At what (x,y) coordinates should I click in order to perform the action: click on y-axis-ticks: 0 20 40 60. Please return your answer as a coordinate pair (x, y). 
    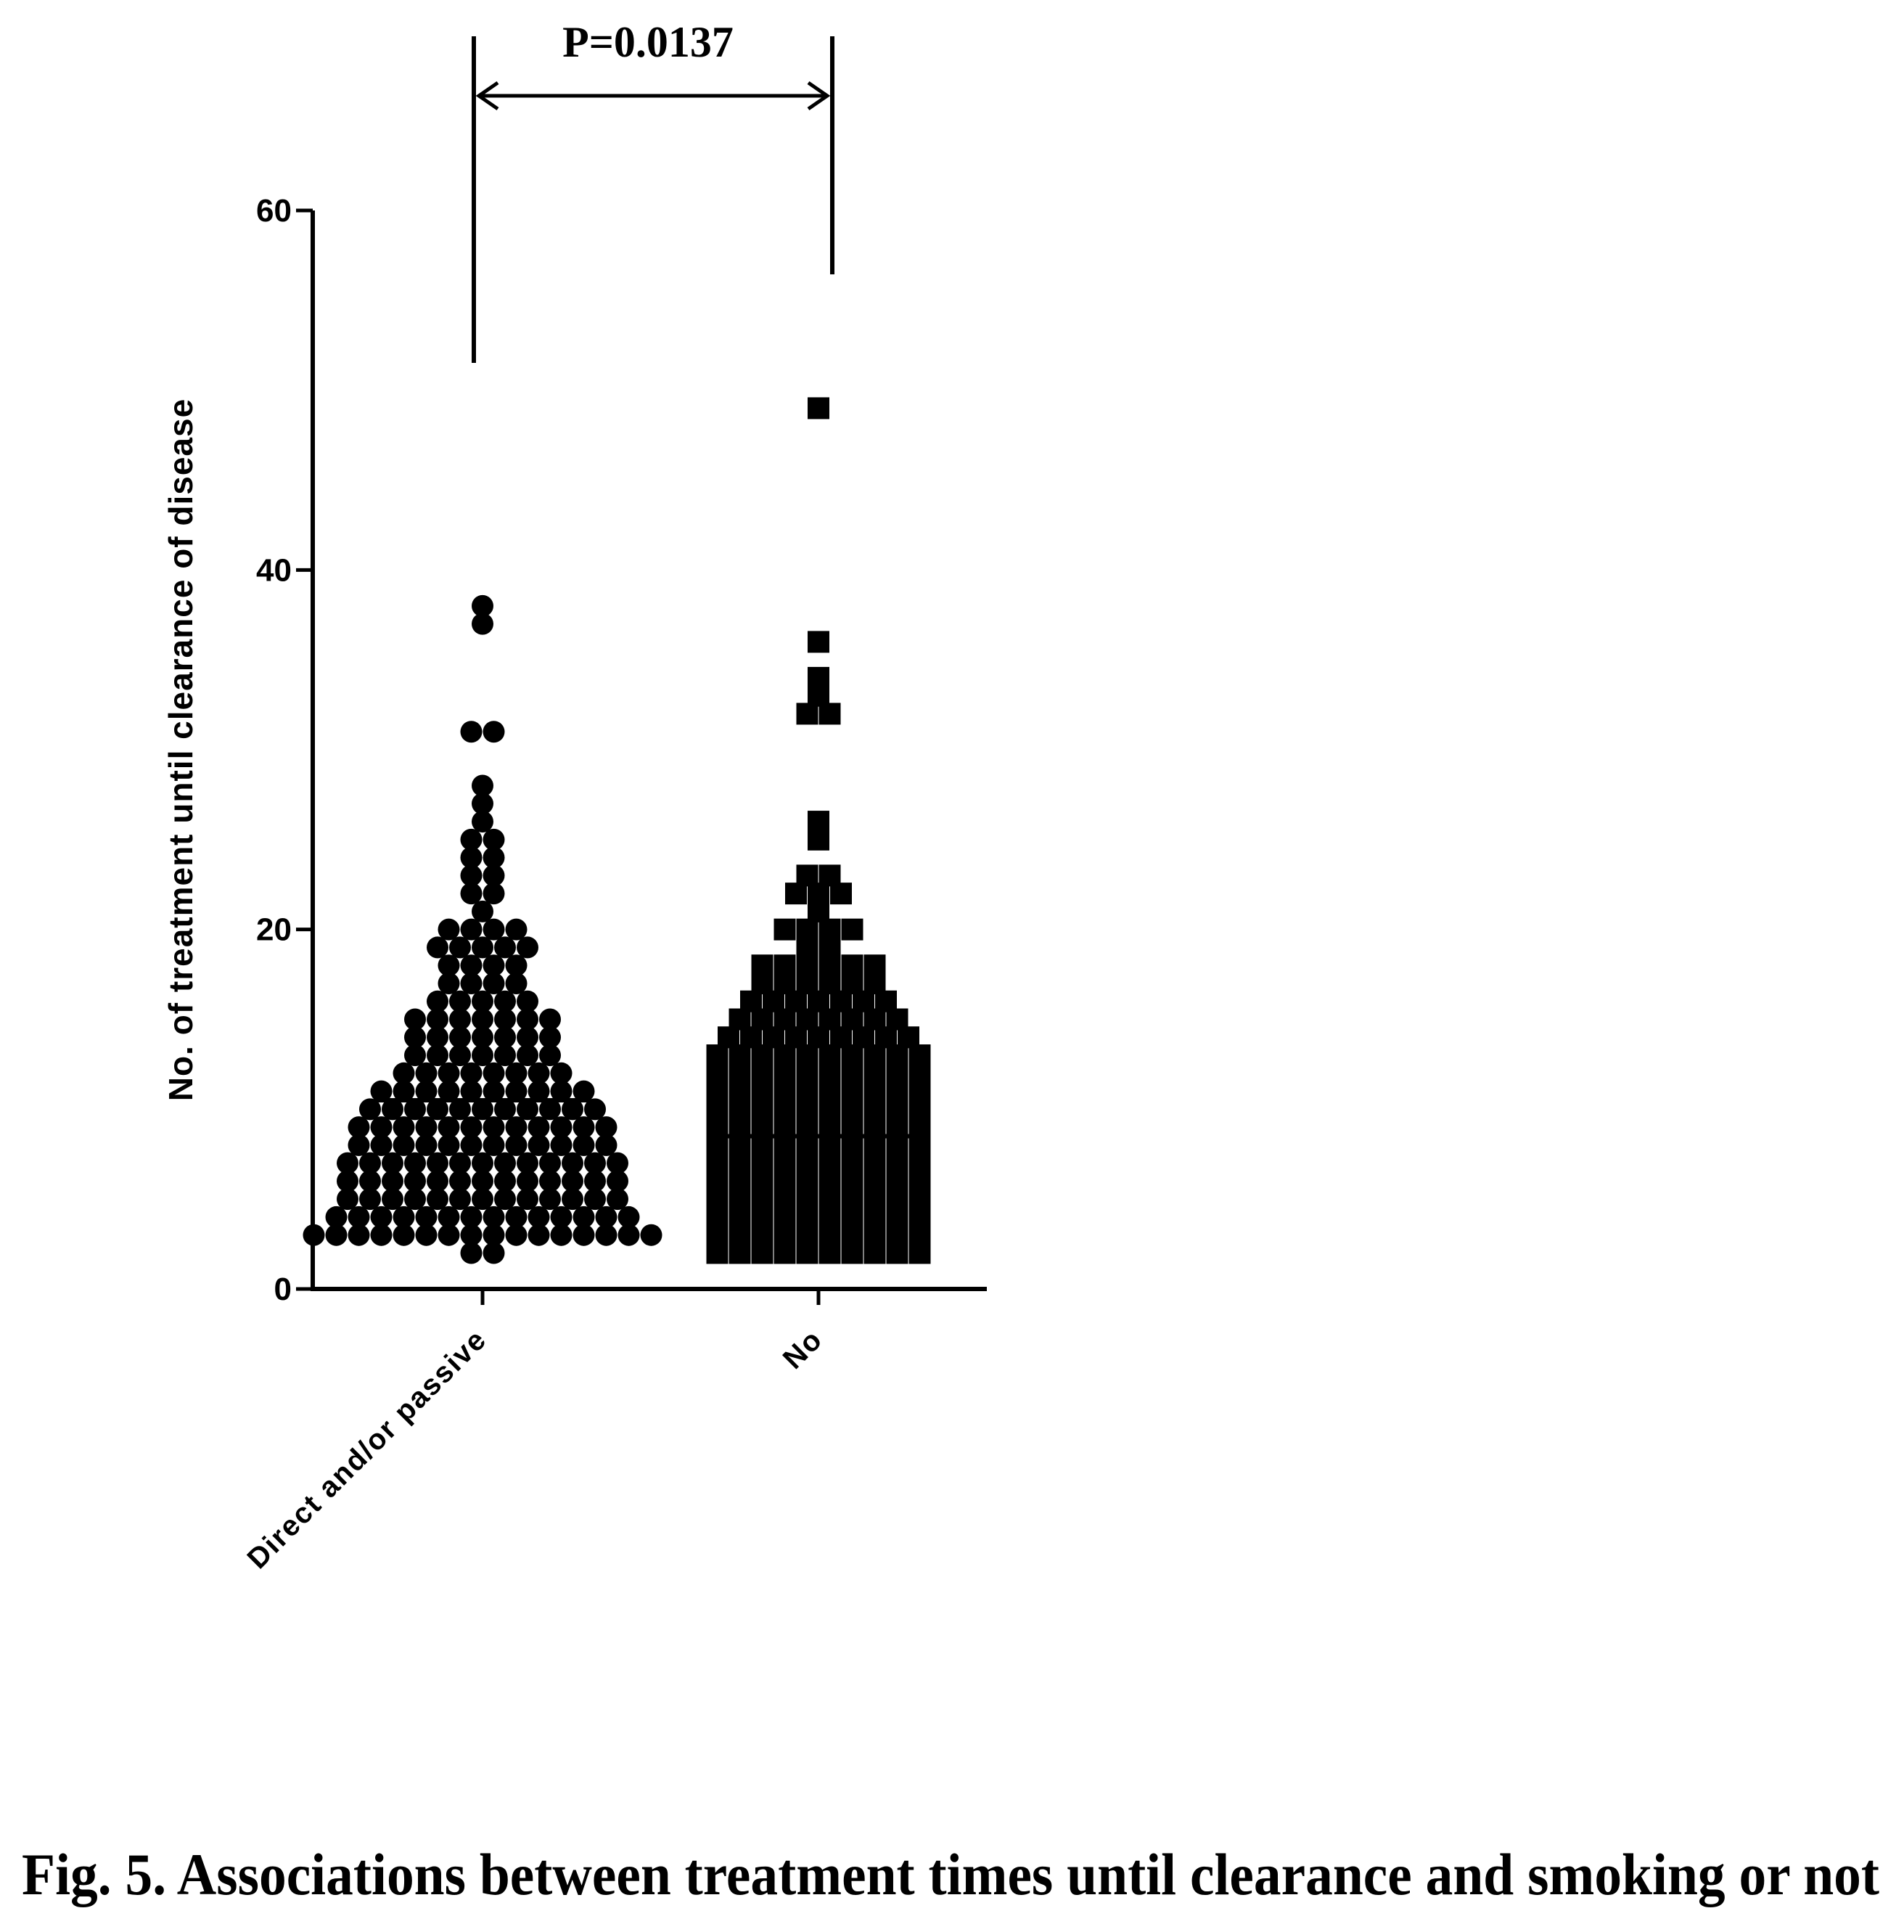
    Looking at the image, I should click on (284, 750).